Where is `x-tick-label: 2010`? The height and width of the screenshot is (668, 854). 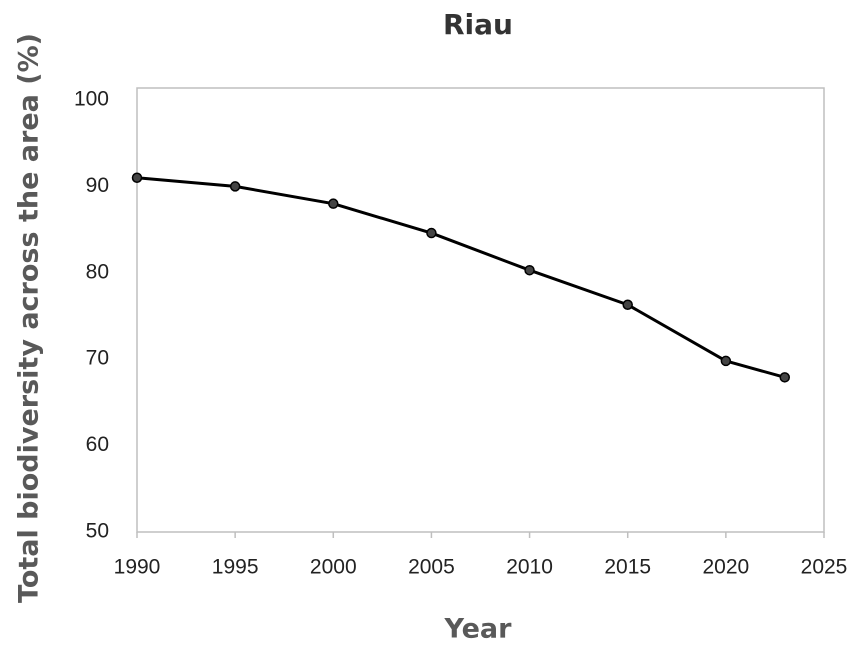
x-tick-label: 2010 is located at coordinates (529, 567).